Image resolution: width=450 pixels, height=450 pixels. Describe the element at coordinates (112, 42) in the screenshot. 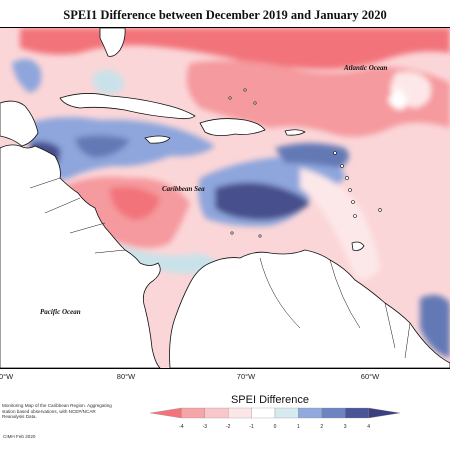

I see `land-florida` at that location.